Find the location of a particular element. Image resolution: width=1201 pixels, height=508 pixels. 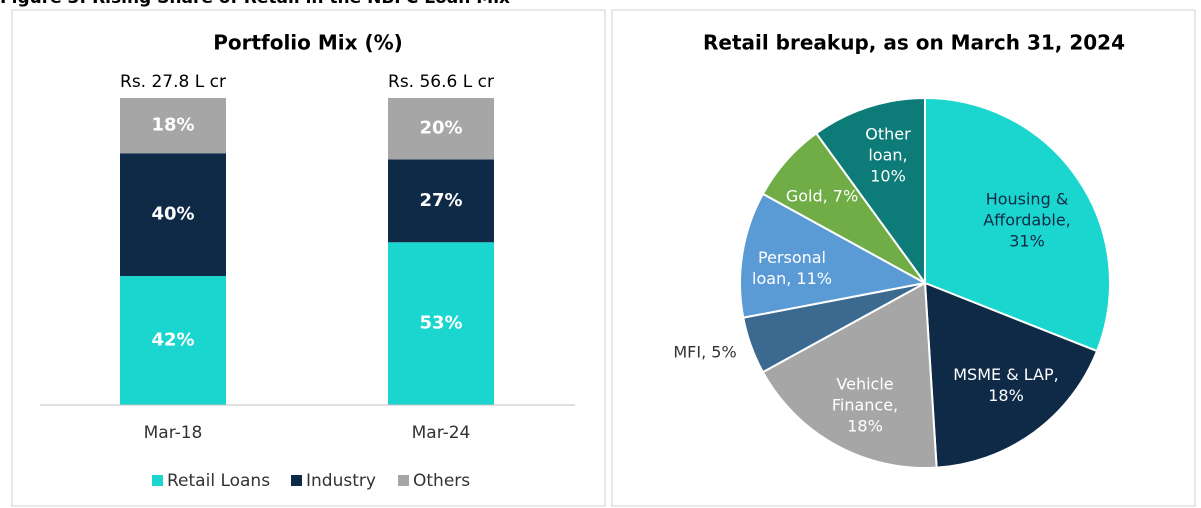

value-label: 40% is located at coordinates (172, 214).